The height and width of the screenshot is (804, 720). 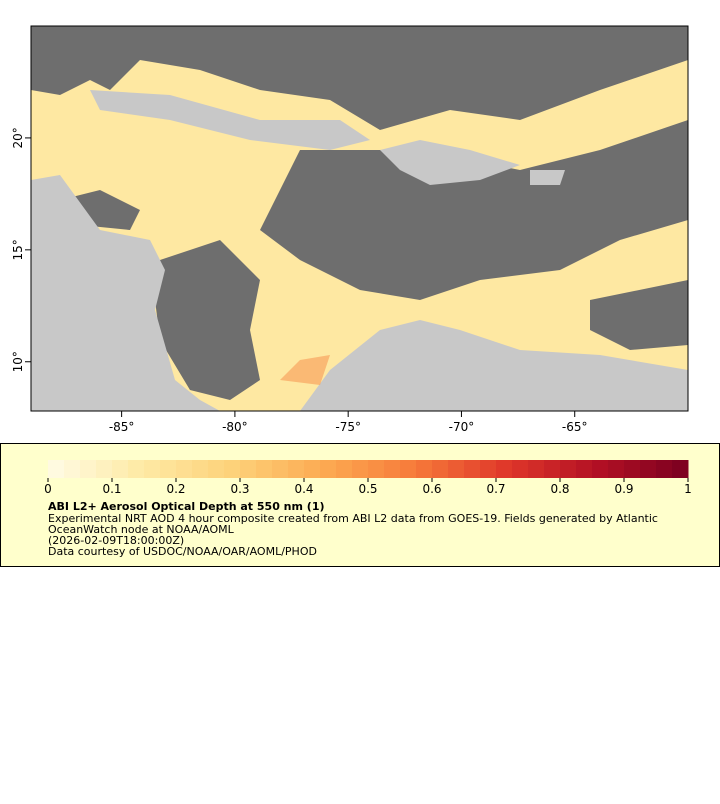 What do you see at coordinates (495, 489) in the screenshot?
I see `colorbar-tick-label: 0.7` at bounding box center [495, 489].